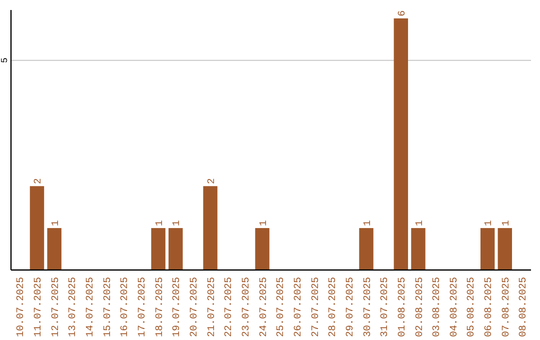 The width and height of the screenshot is (540, 340). I want to click on x-tick-label: 28.07.2025, so click(334, 307).